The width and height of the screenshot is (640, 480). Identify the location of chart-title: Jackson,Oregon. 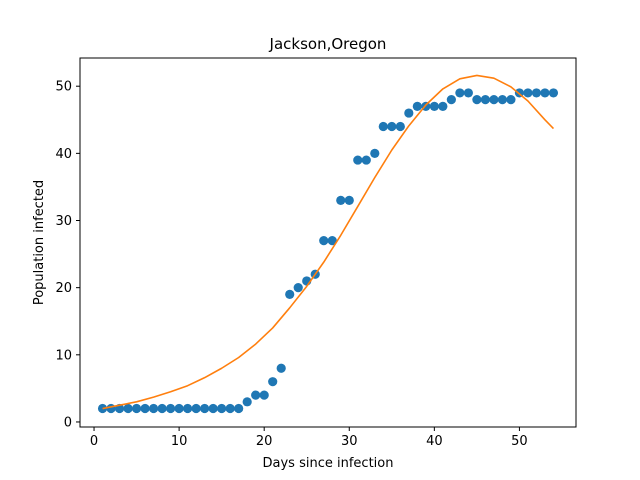
(328, 44).